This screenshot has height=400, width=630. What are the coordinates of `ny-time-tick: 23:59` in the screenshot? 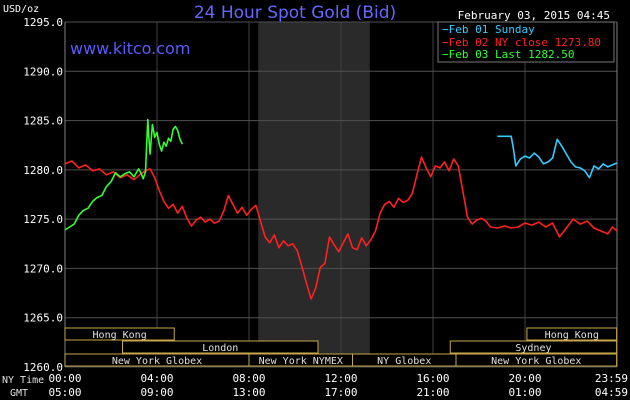 It's located at (611, 378).